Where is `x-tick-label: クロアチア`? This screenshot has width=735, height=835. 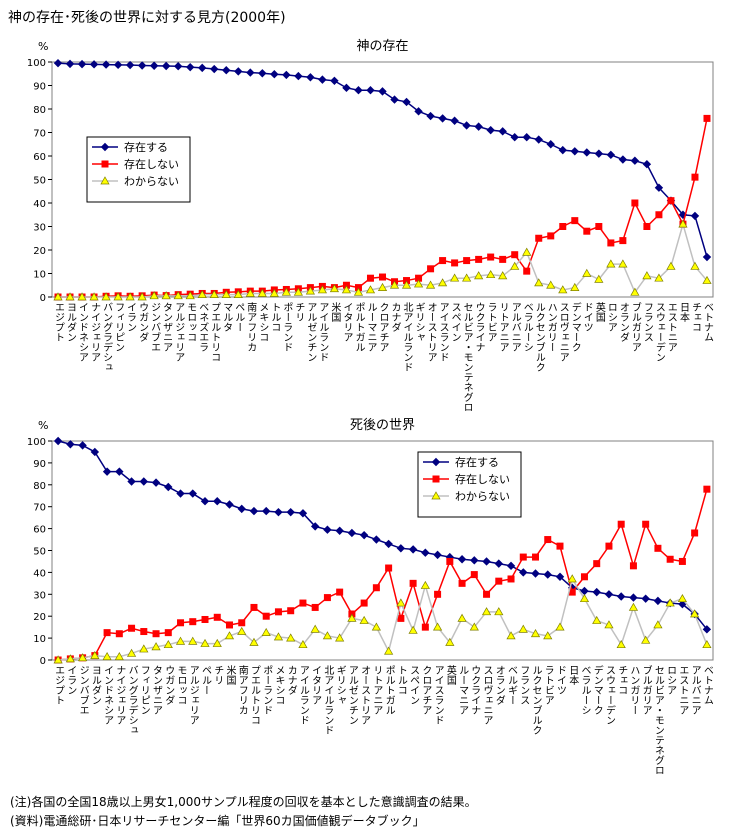
x-tick-label: クロアチア is located at coordinates (382, 327).